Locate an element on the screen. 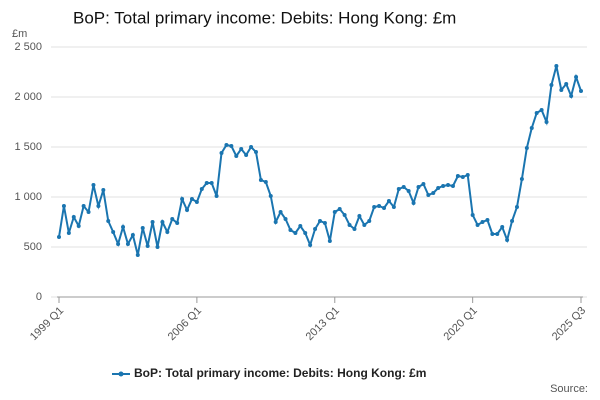  y-tick-label: 1 000 is located at coordinates (28, 197).